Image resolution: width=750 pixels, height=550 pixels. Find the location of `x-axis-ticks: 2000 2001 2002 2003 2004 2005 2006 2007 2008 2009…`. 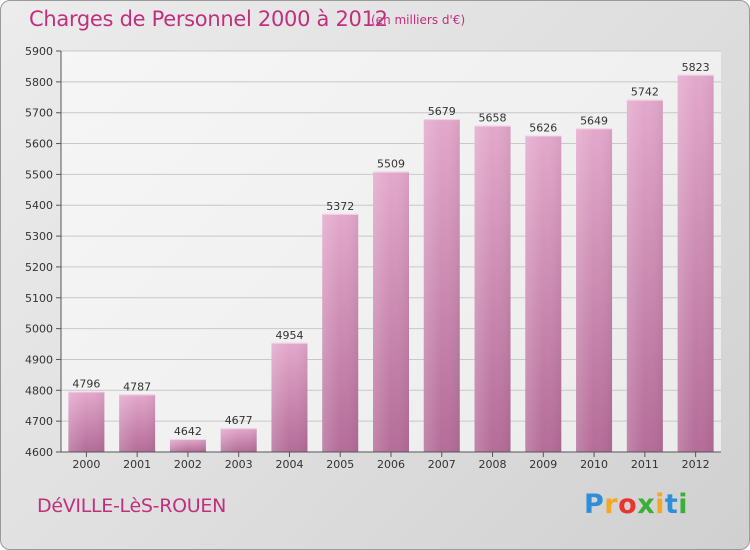

x-axis-ticks: 2000 2001 2002 2003 2004 2005 2006 2007 2008 2009… is located at coordinates (391, 461).